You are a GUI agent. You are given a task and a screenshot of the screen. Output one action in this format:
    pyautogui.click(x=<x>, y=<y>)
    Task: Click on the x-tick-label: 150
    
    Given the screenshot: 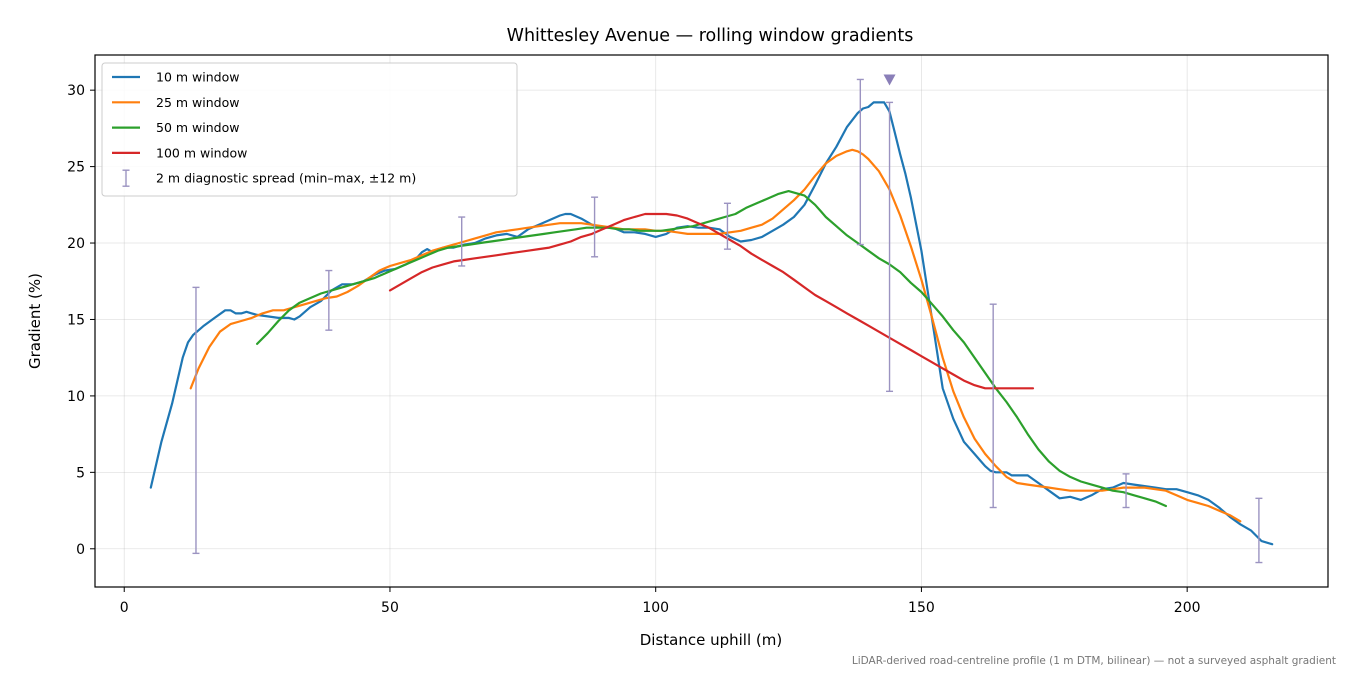 What is the action you would take?
    pyautogui.click(x=921, y=608)
    